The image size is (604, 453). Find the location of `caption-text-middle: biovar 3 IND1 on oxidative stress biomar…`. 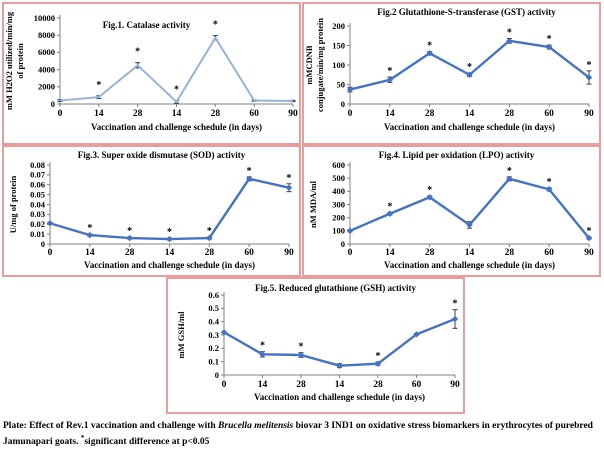

caption-text-middle: biovar 3 IND1 on oxidative stress biomar… is located at coordinates (298, 434).